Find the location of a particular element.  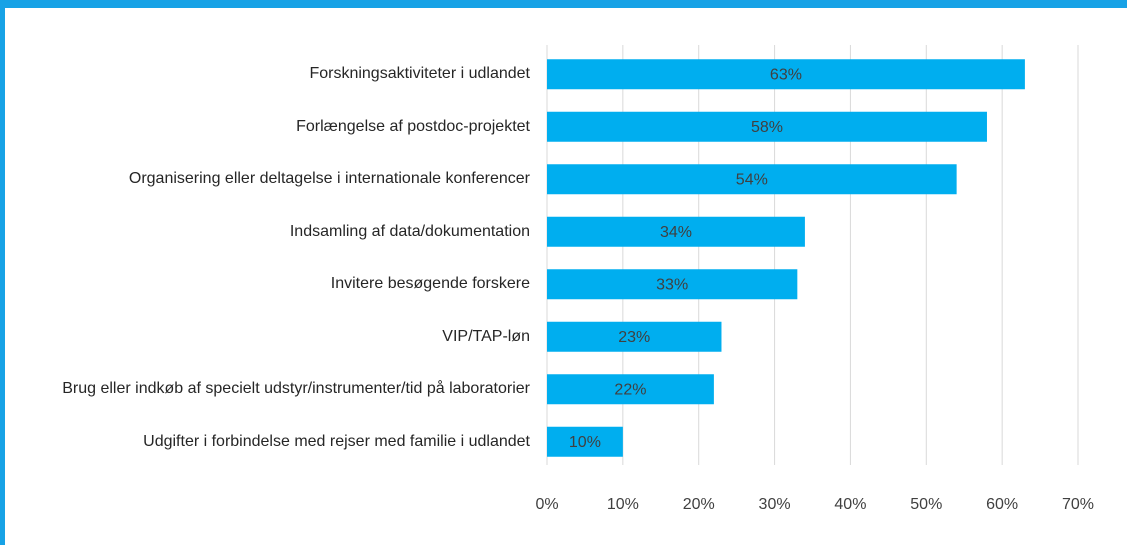

x-tick-label: 70% is located at coordinates (1078, 504).